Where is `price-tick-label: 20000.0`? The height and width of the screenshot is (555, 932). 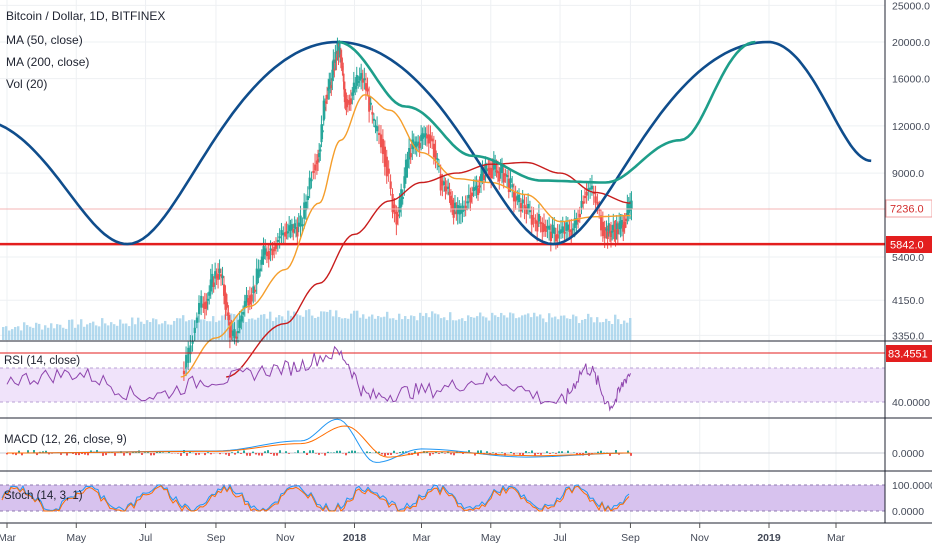 price-tick-label: 20000.0 is located at coordinates (911, 43).